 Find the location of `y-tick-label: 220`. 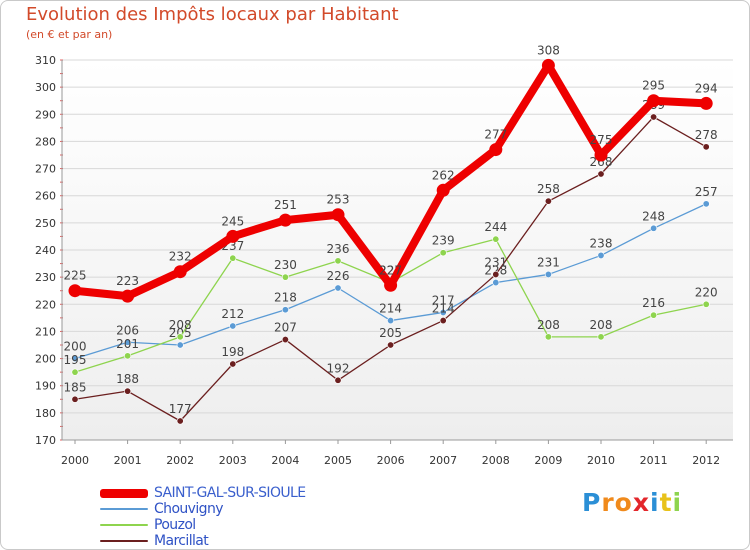

y-tick-label: 220 is located at coordinates (45, 304).